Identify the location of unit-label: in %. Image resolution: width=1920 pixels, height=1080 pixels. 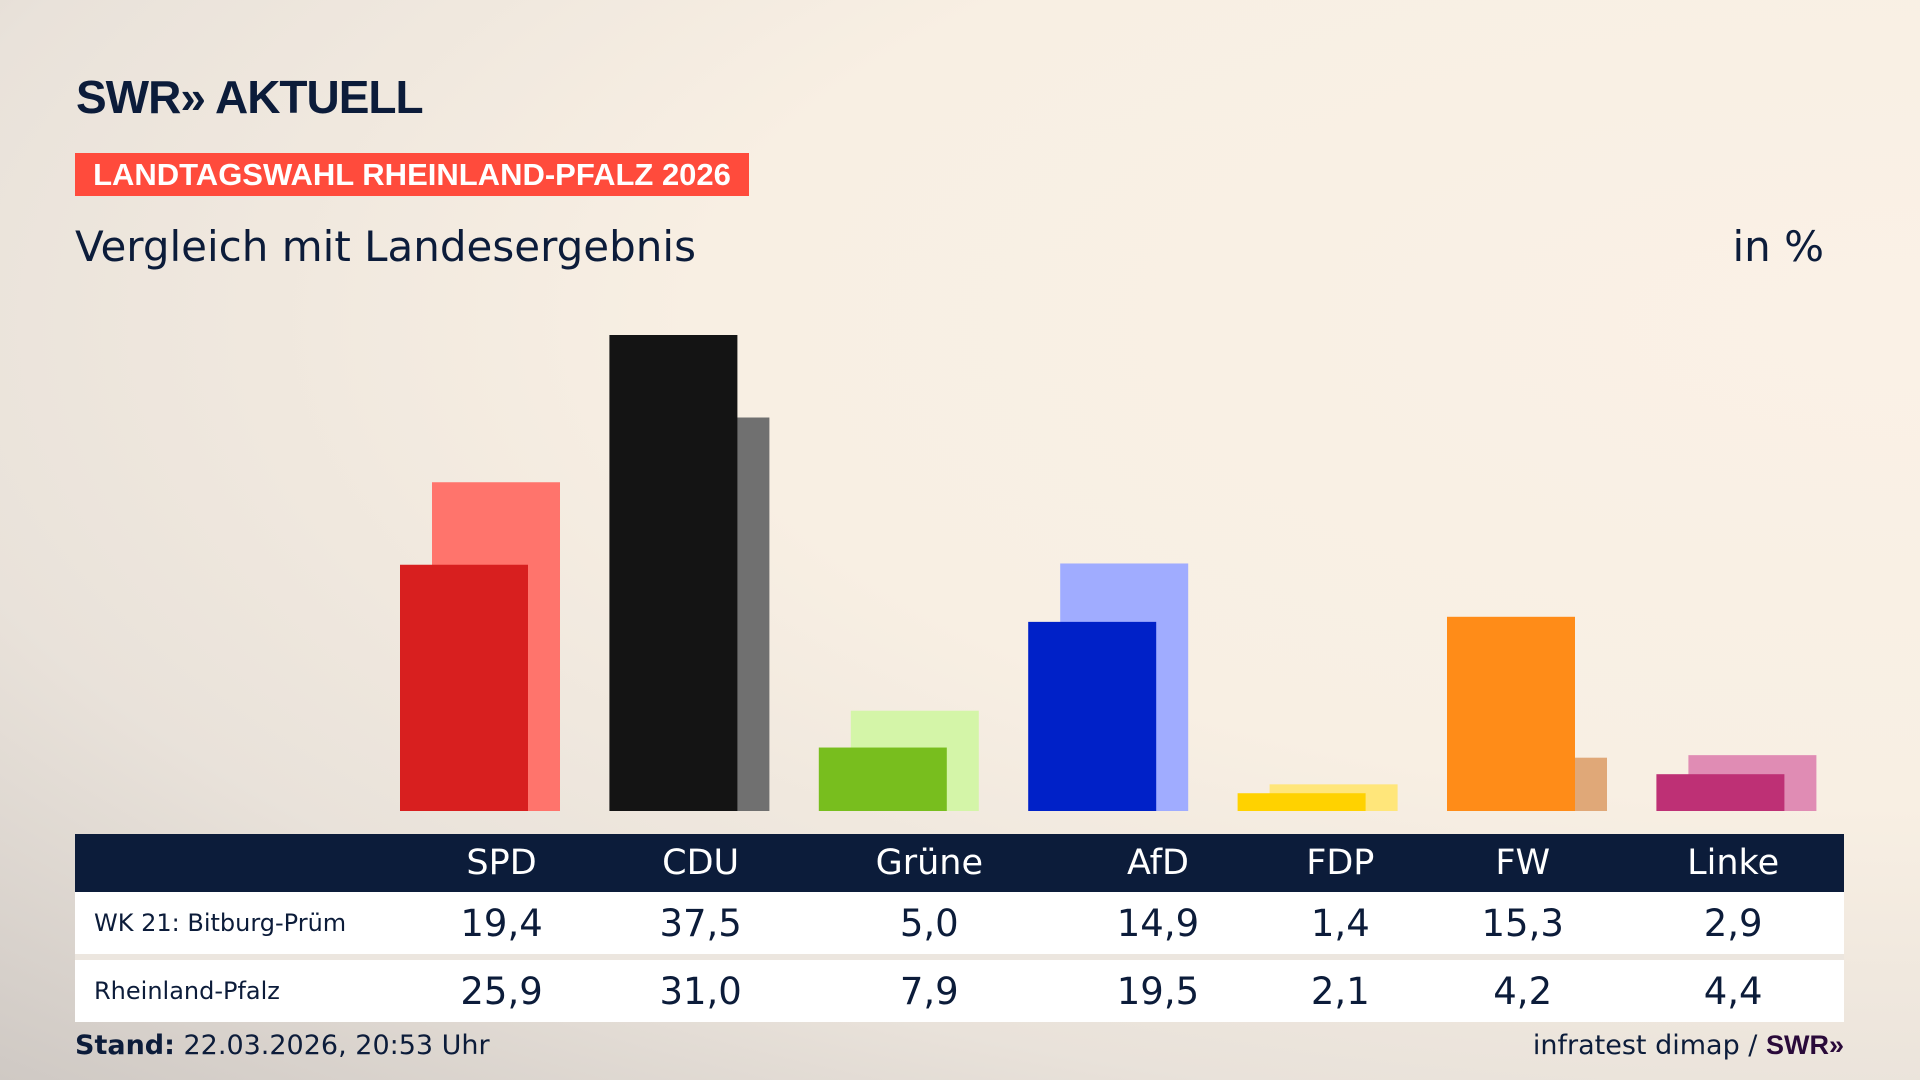
(1778, 246).